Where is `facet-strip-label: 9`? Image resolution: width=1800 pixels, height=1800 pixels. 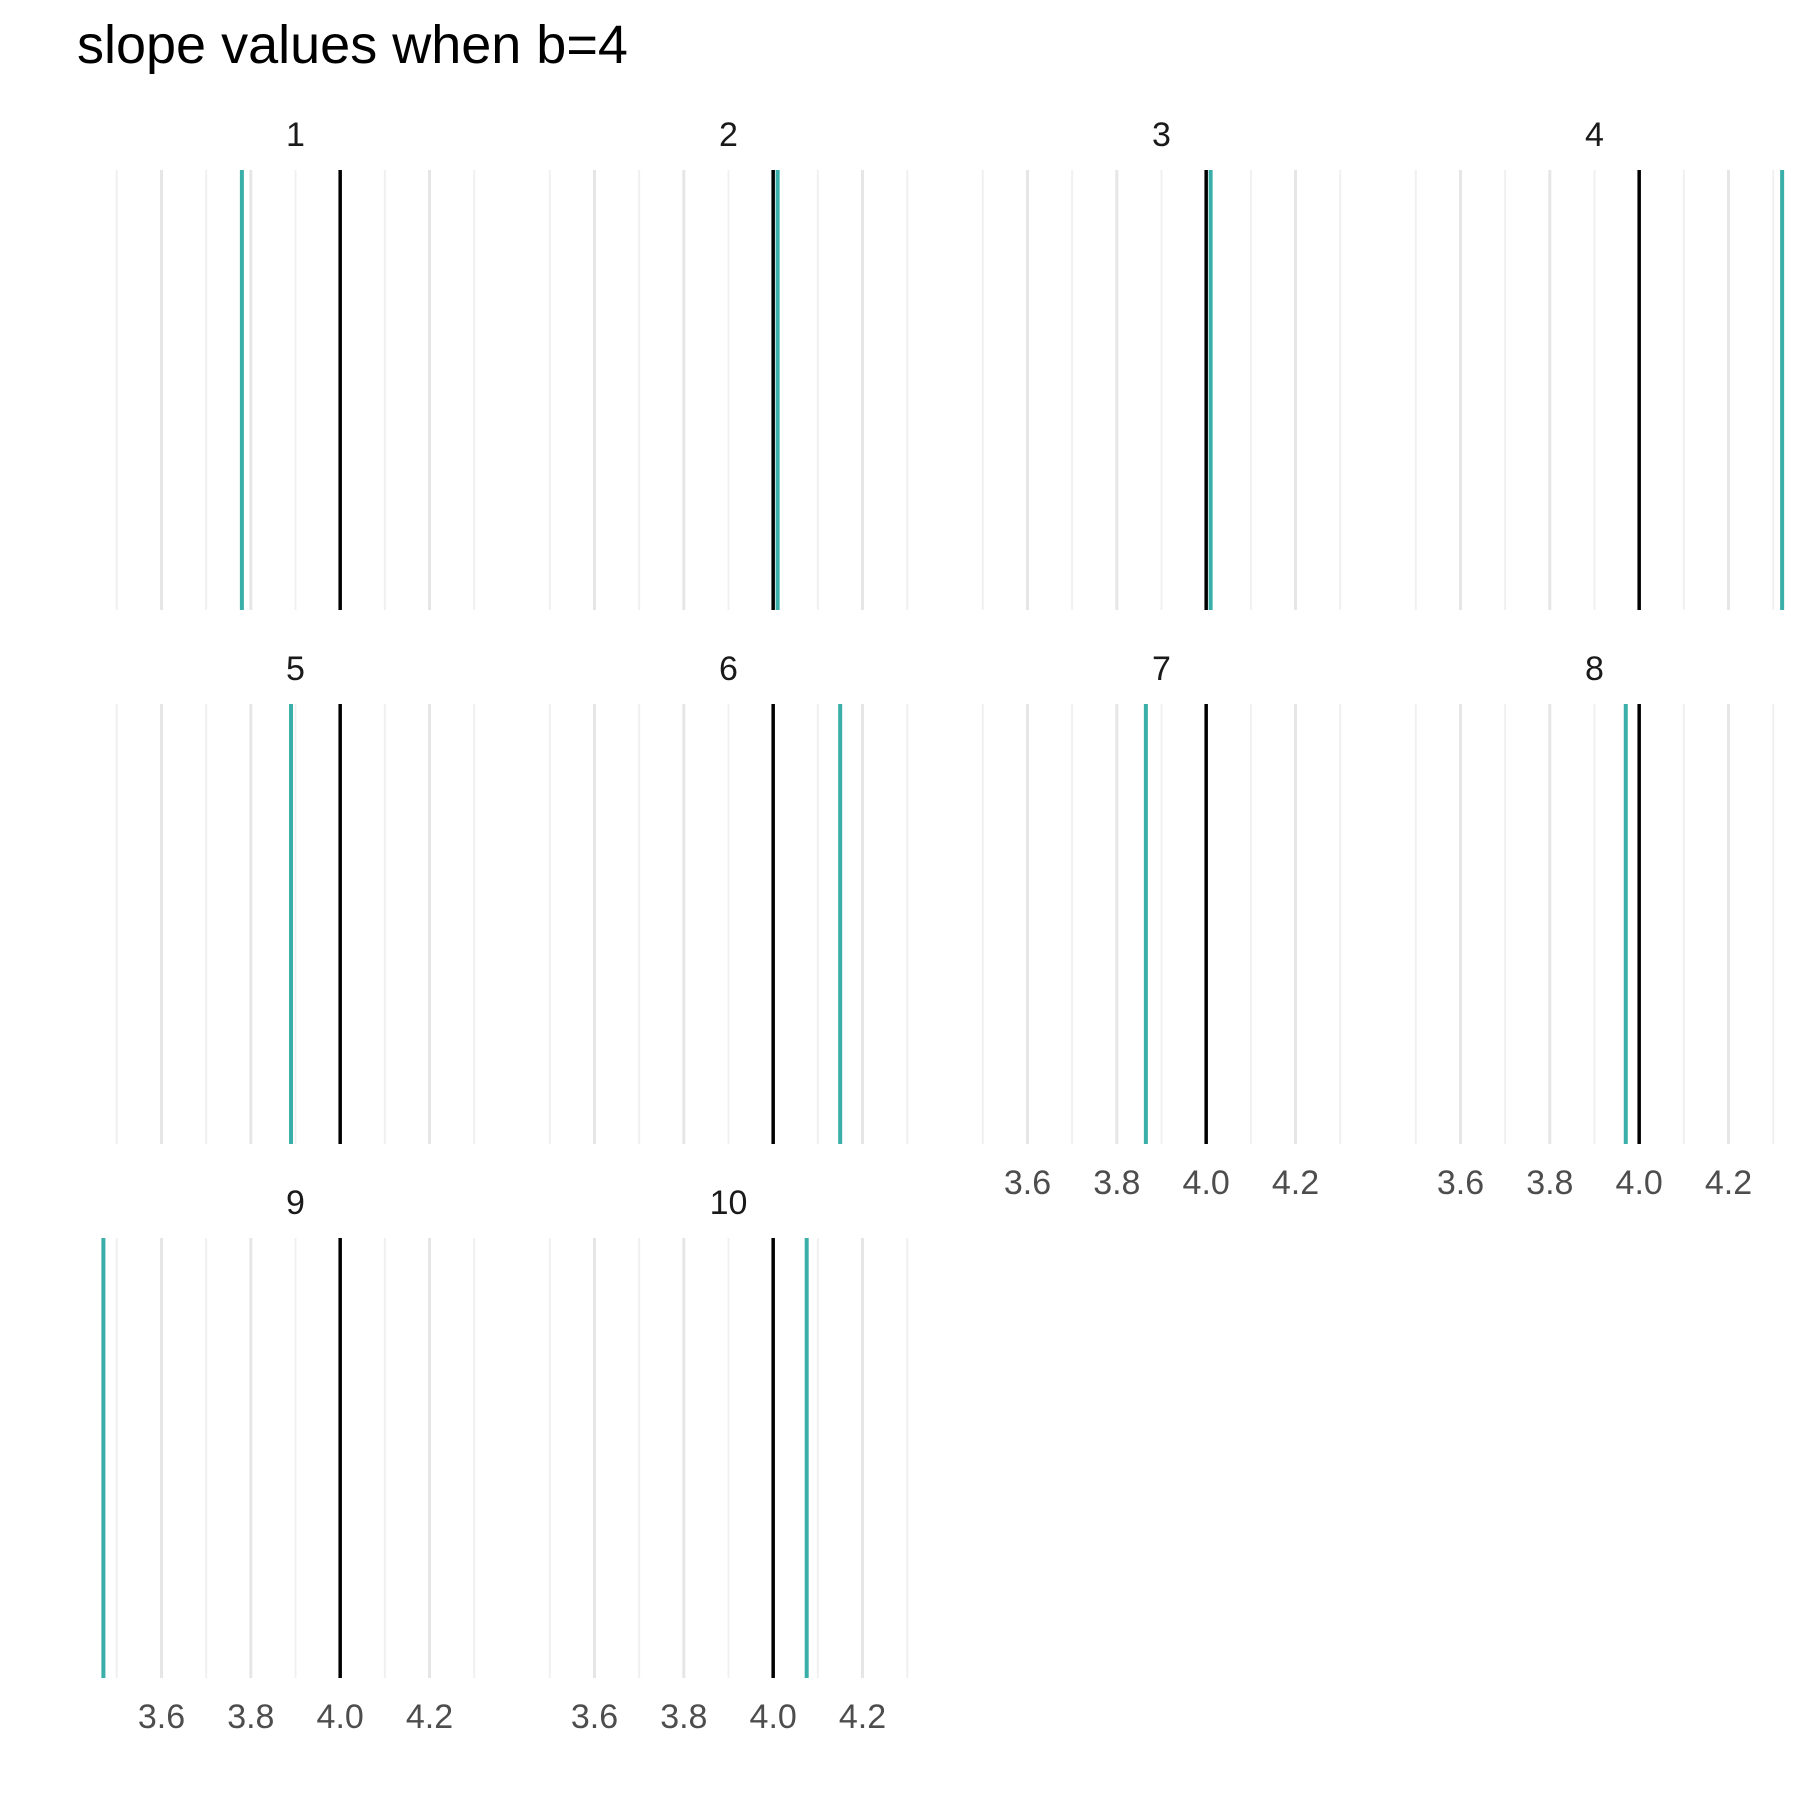
facet-strip-label: 9 is located at coordinates (295, 1203).